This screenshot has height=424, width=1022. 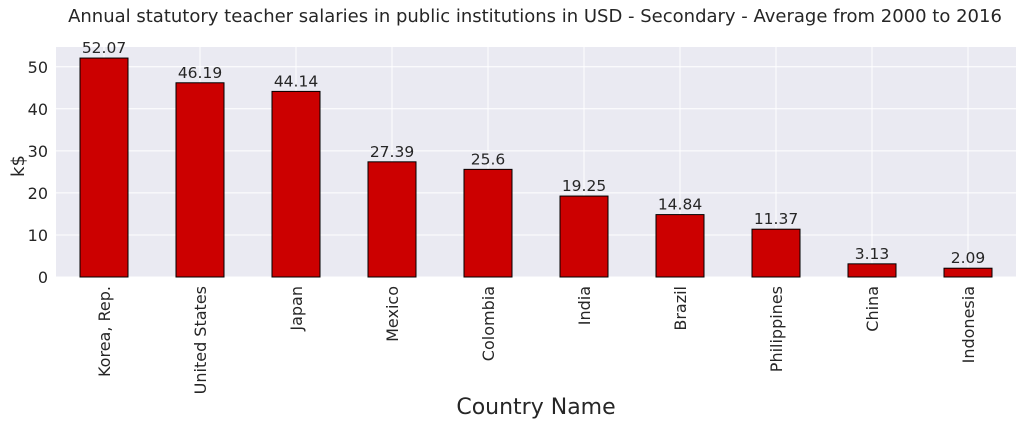 What do you see at coordinates (296, 309) in the screenshot?
I see `x-tick-label: Japan` at bounding box center [296, 309].